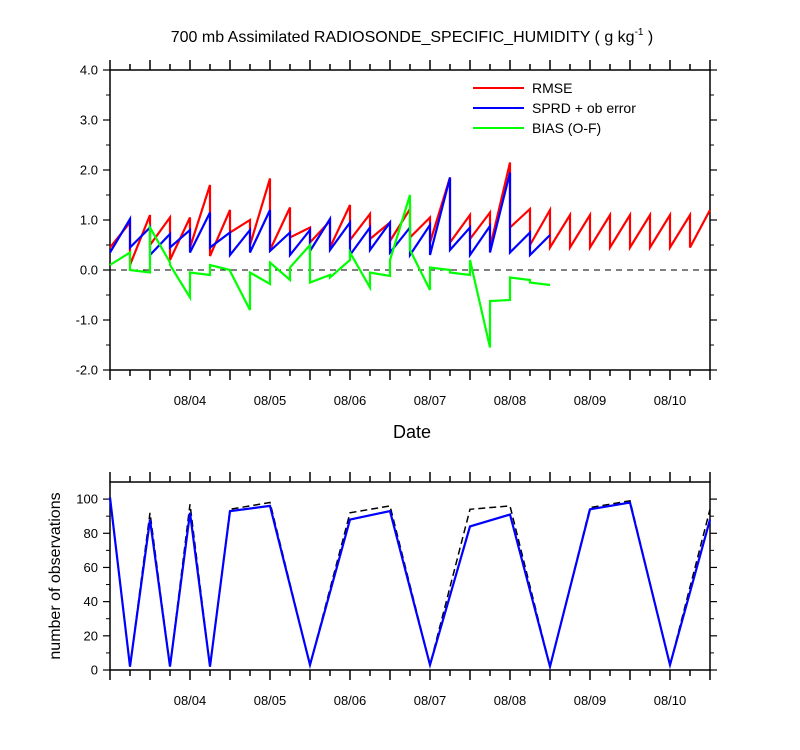 This screenshot has width=800, height=750. Describe the element at coordinates (330, 215) in the screenshot. I see `series-line-sprd-ob-error` at that location.